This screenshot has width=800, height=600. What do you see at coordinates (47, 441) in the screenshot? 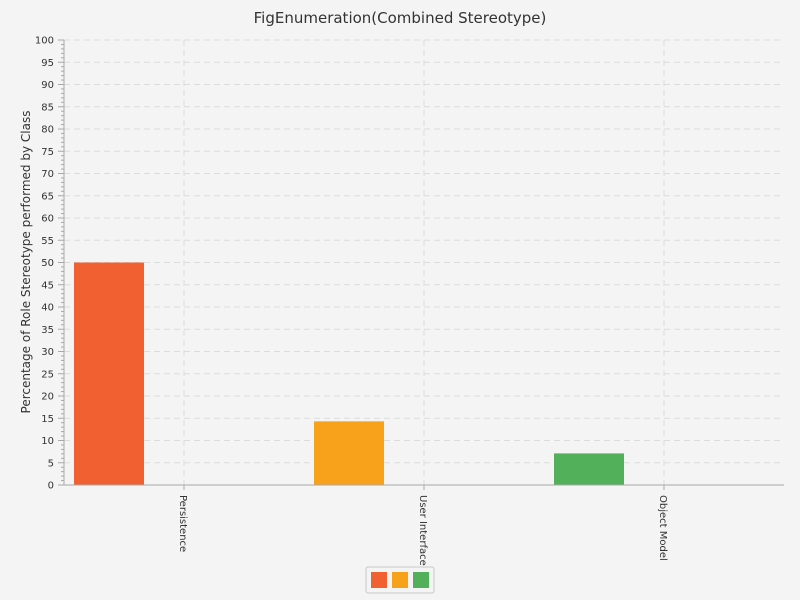
I see `y-tick-label: 10` at bounding box center [47, 441].